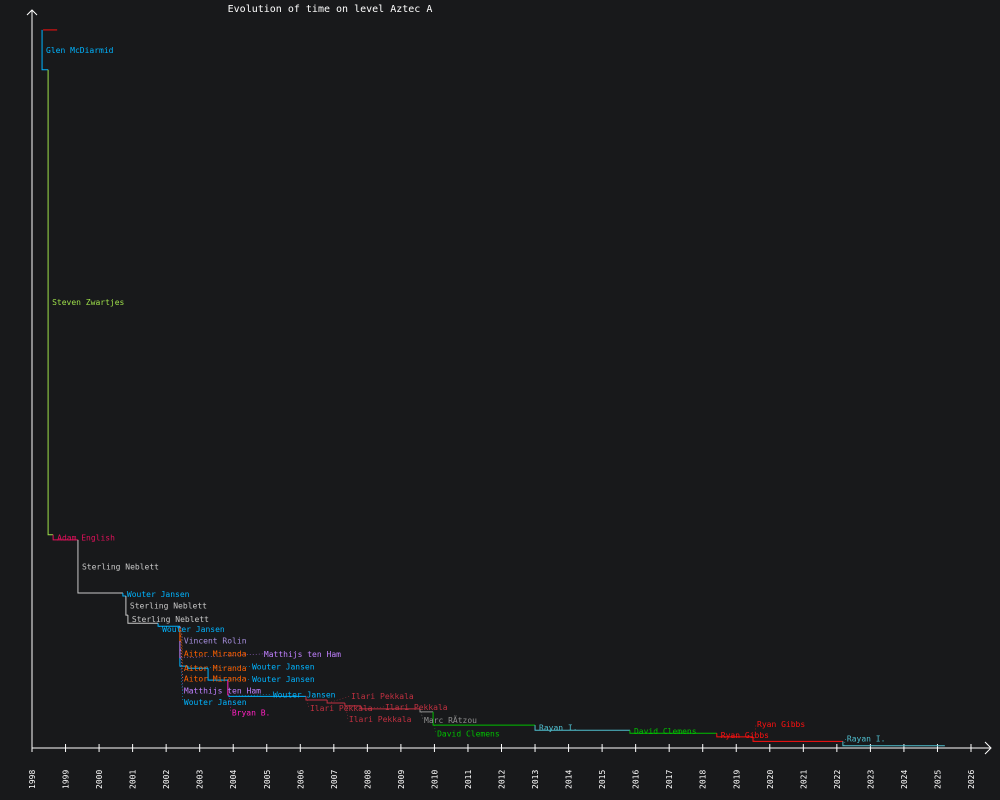 Image resolution: width=1000 pixels, height=800 pixels. Describe the element at coordinates (32, 779) in the screenshot. I see `x-tick-label: 1998` at that location.